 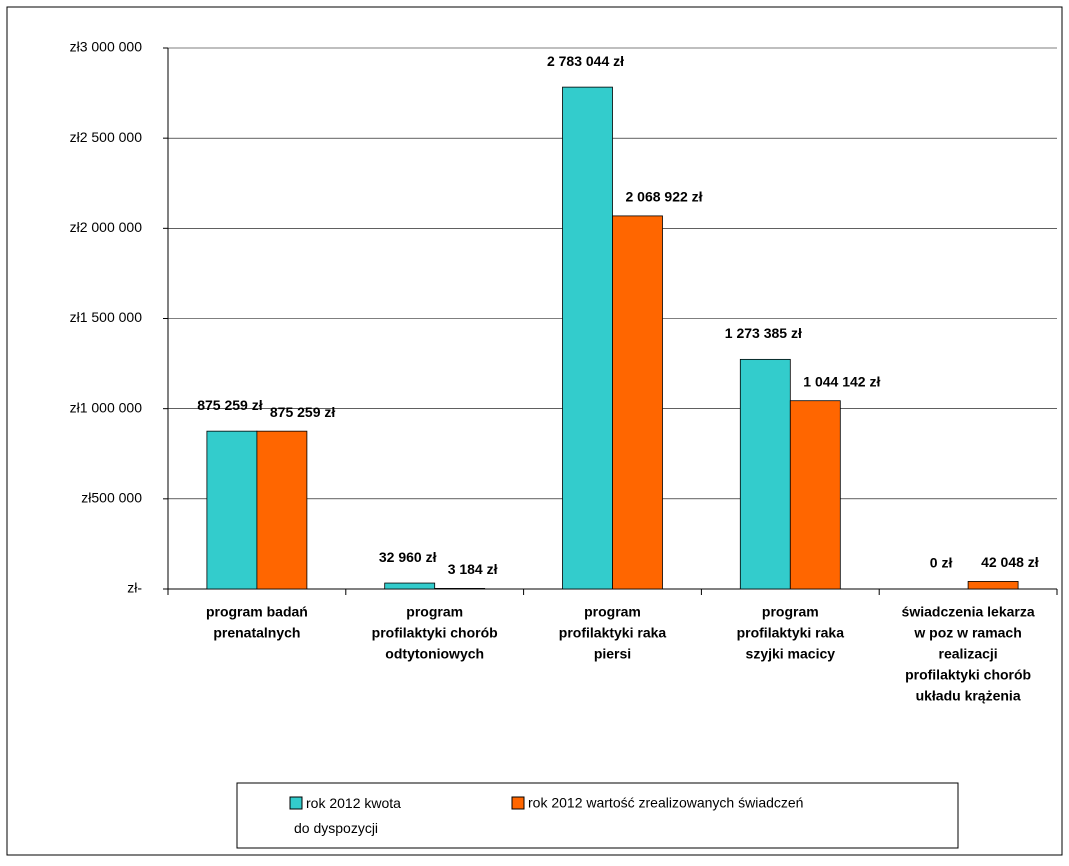 I want to click on x-tick-label: w poz w ramach, so click(x=967, y=633).